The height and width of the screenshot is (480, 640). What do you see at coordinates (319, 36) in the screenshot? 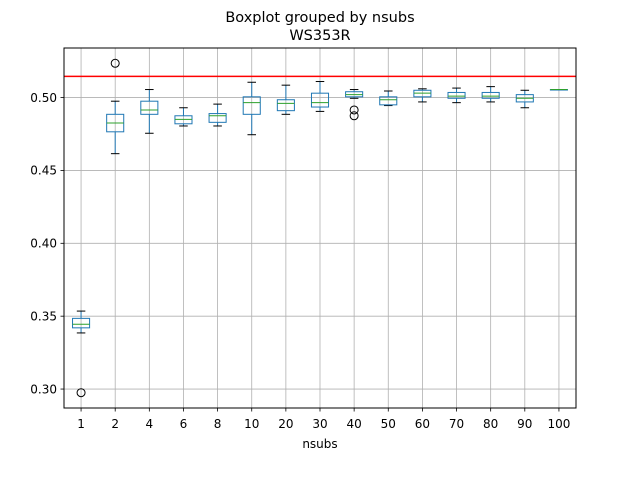
I see `chart-subtitle: WS353R` at bounding box center [319, 36].